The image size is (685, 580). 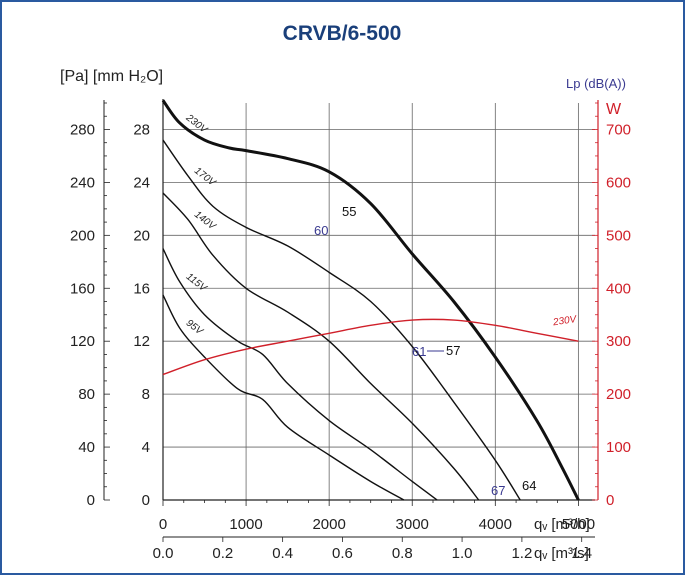 What do you see at coordinates (222, 553) in the screenshot?
I see `secondary-x-tick-label: 0.2` at bounding box center [222, 553].